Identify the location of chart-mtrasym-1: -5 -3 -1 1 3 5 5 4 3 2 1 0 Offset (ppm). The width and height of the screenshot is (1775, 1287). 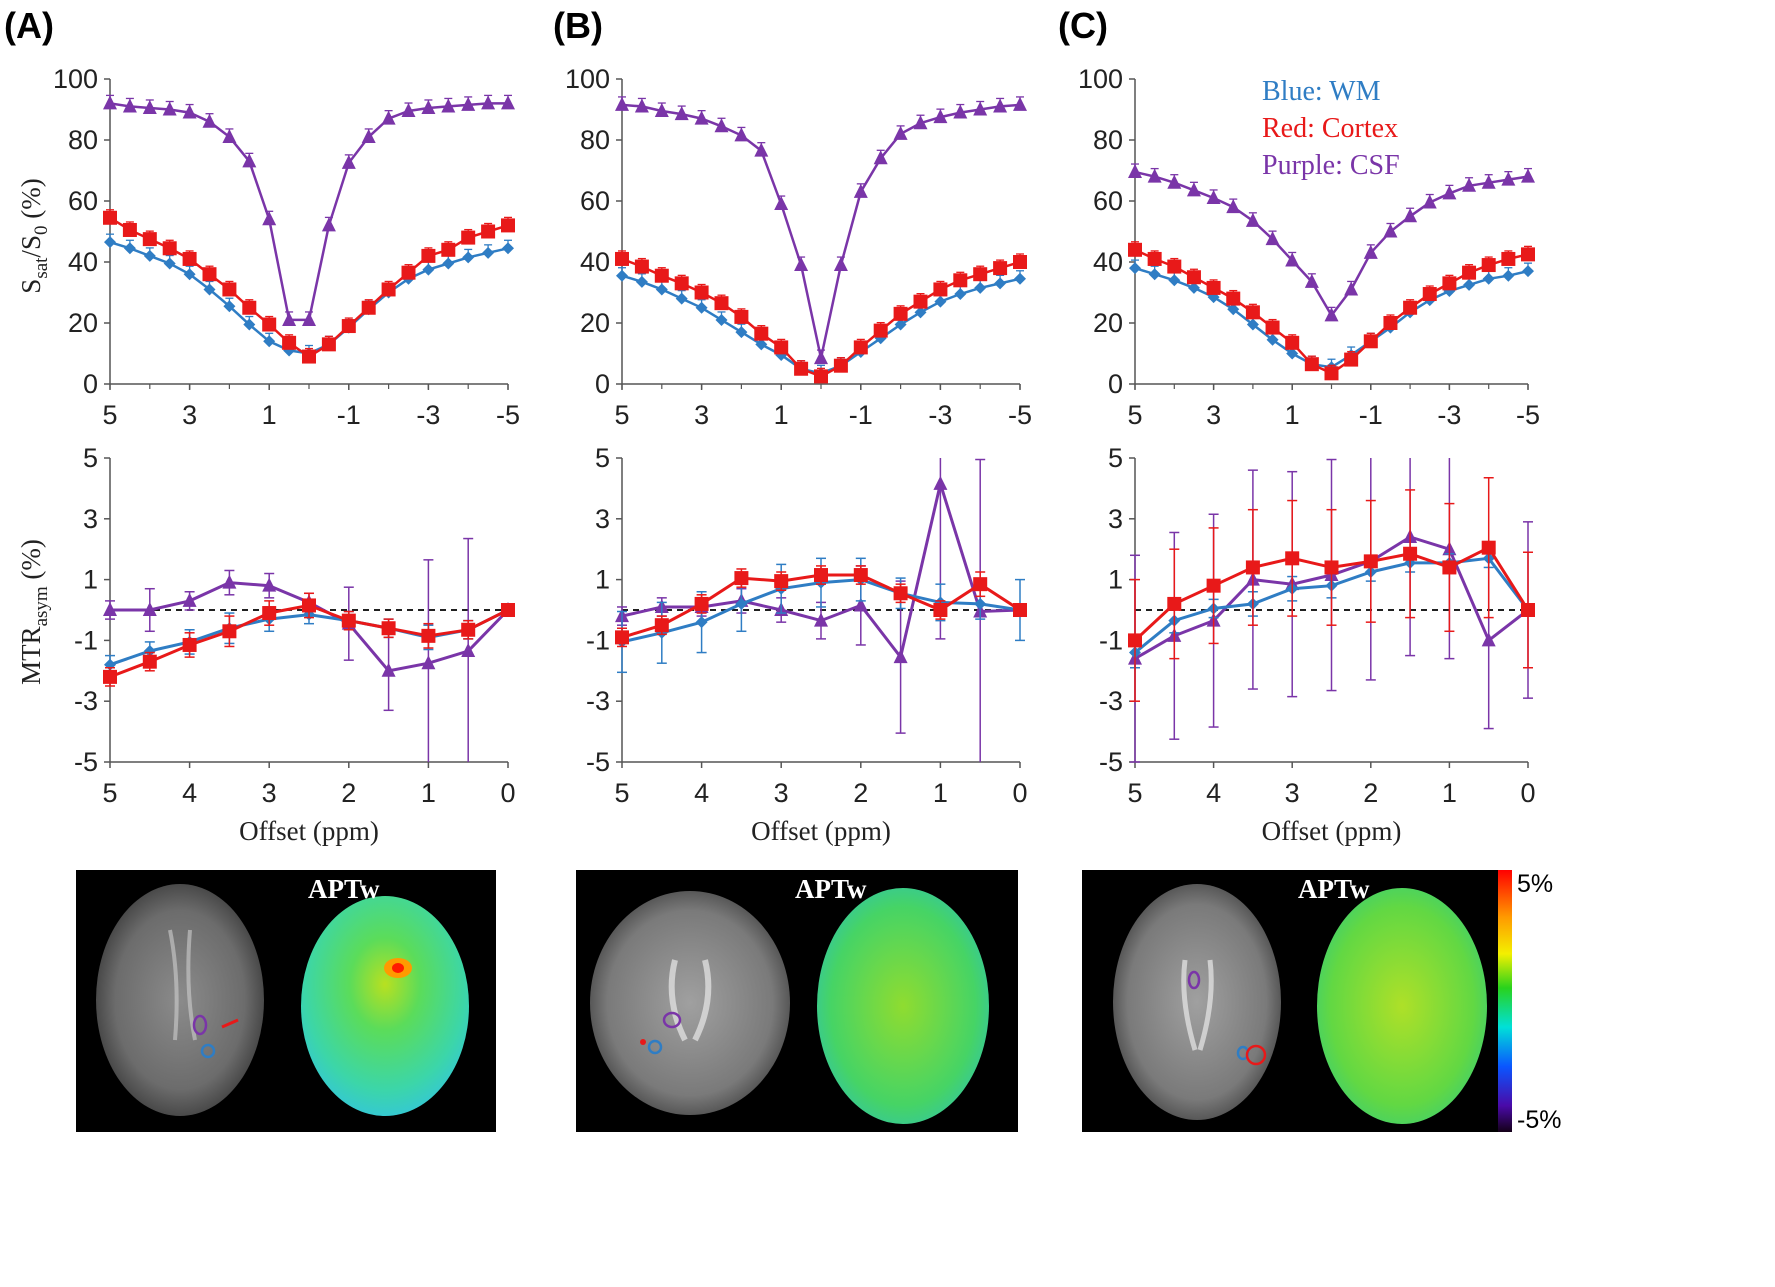
(807, 644).